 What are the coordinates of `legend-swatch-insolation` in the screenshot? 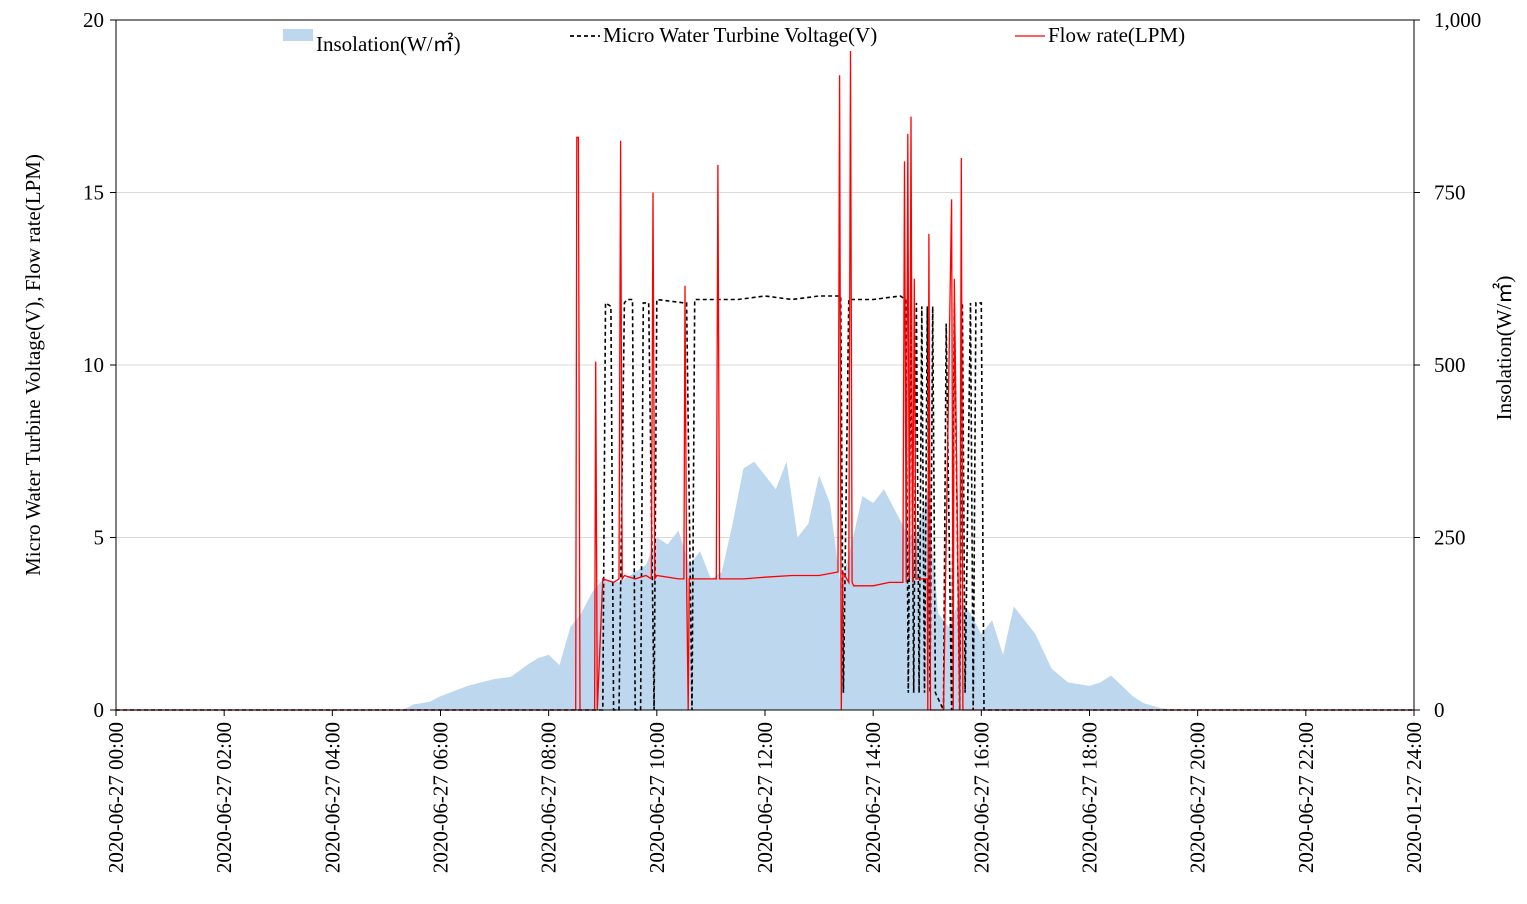 It's located at (298, 35).